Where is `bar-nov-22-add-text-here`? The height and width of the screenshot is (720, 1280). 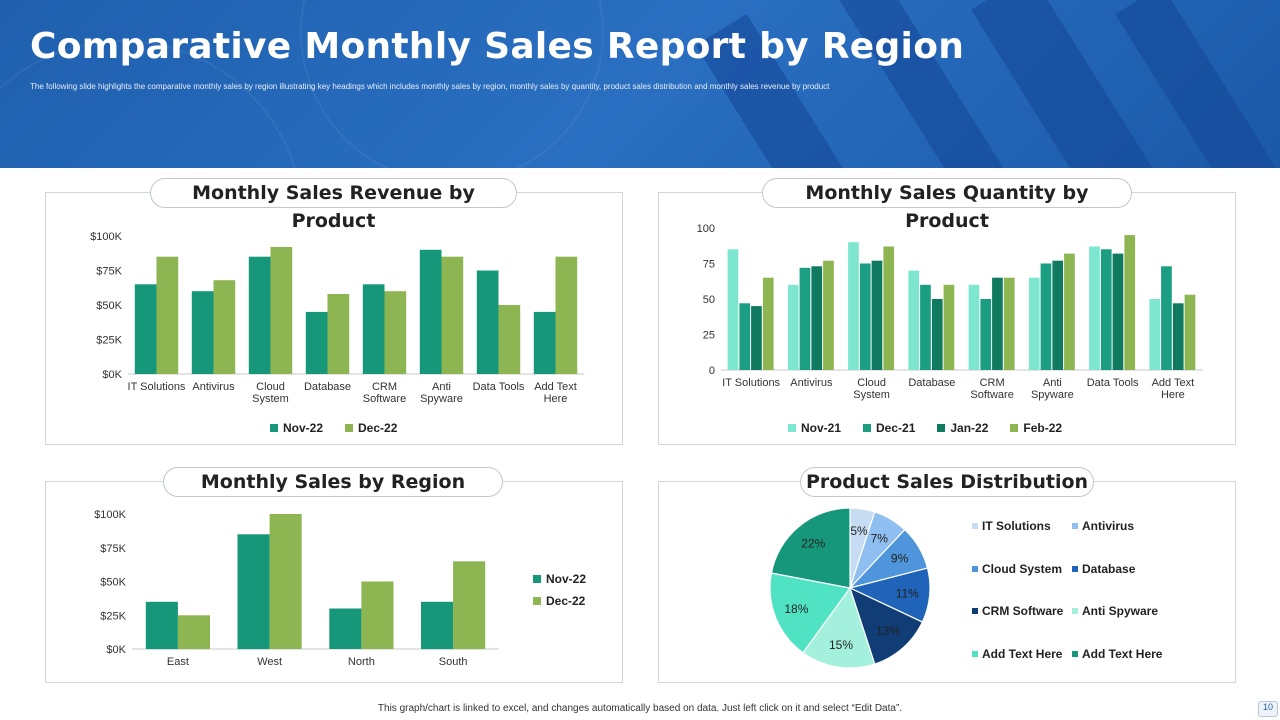
bar-nov-22-add-text-here is located at coordinates (544, 342).